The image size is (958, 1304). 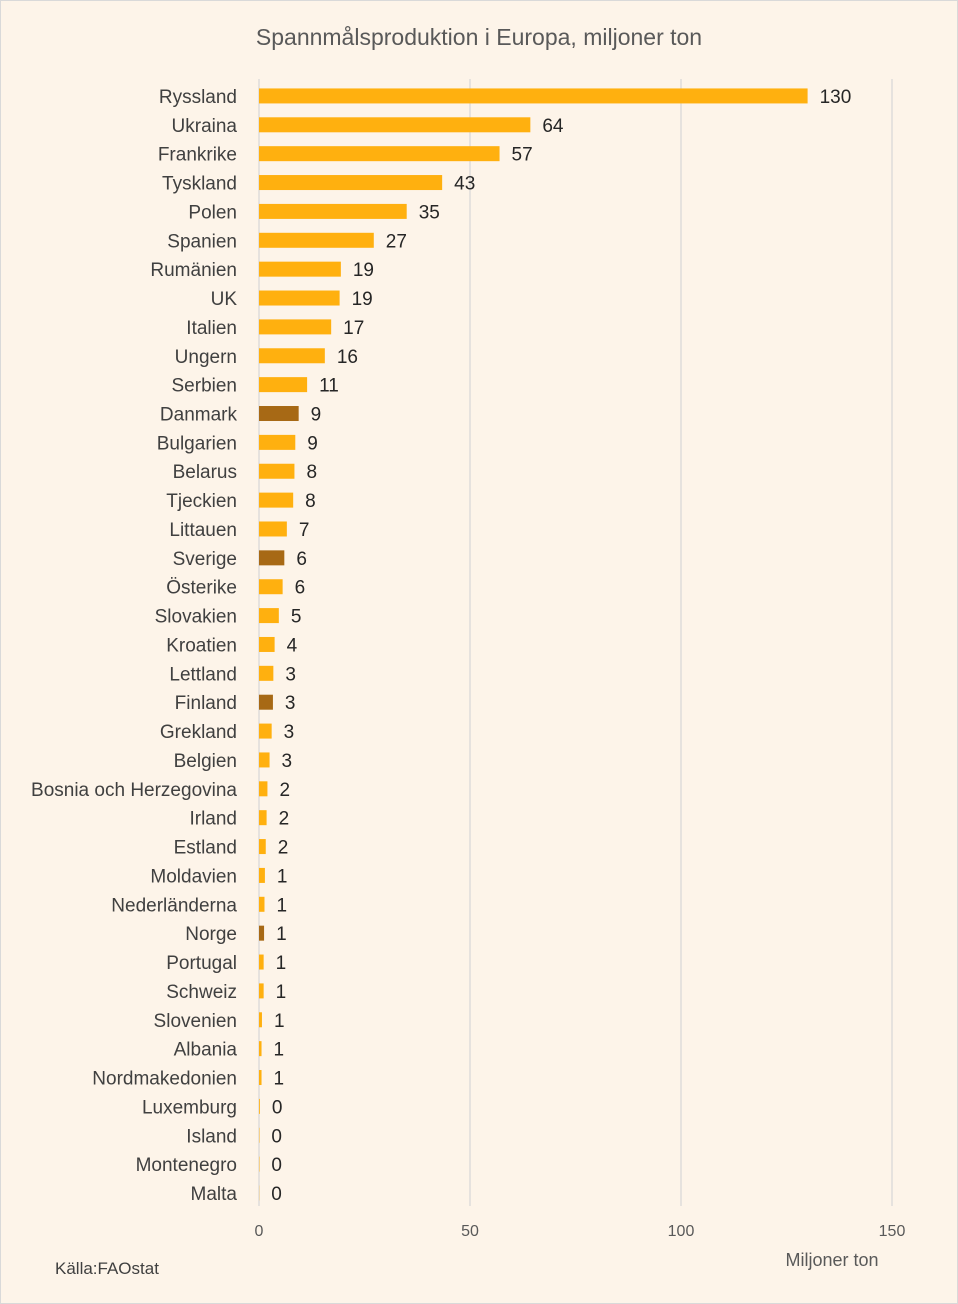 I want to click on data-label: 16, so click(x=347, y=357).